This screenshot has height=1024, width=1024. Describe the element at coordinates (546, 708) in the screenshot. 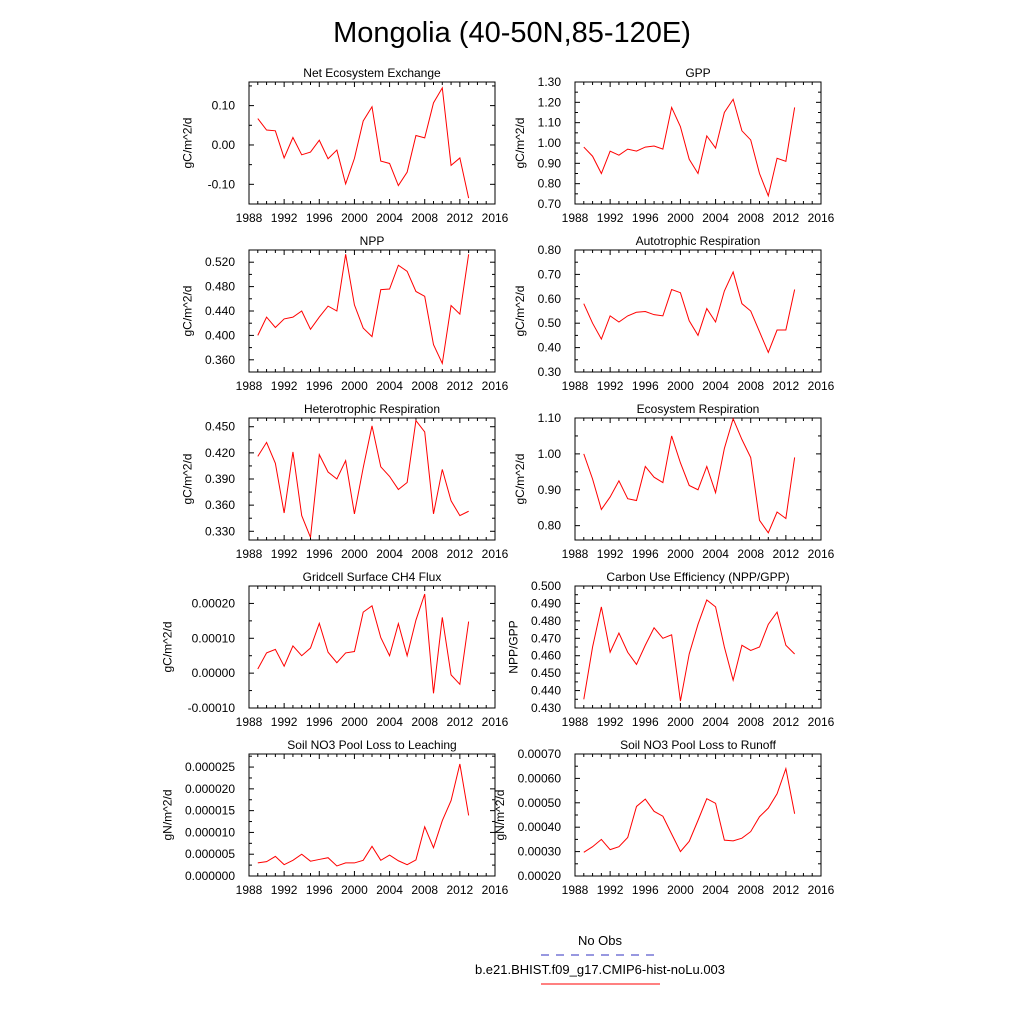

I see `y-tick-label: 0.430` at that location.